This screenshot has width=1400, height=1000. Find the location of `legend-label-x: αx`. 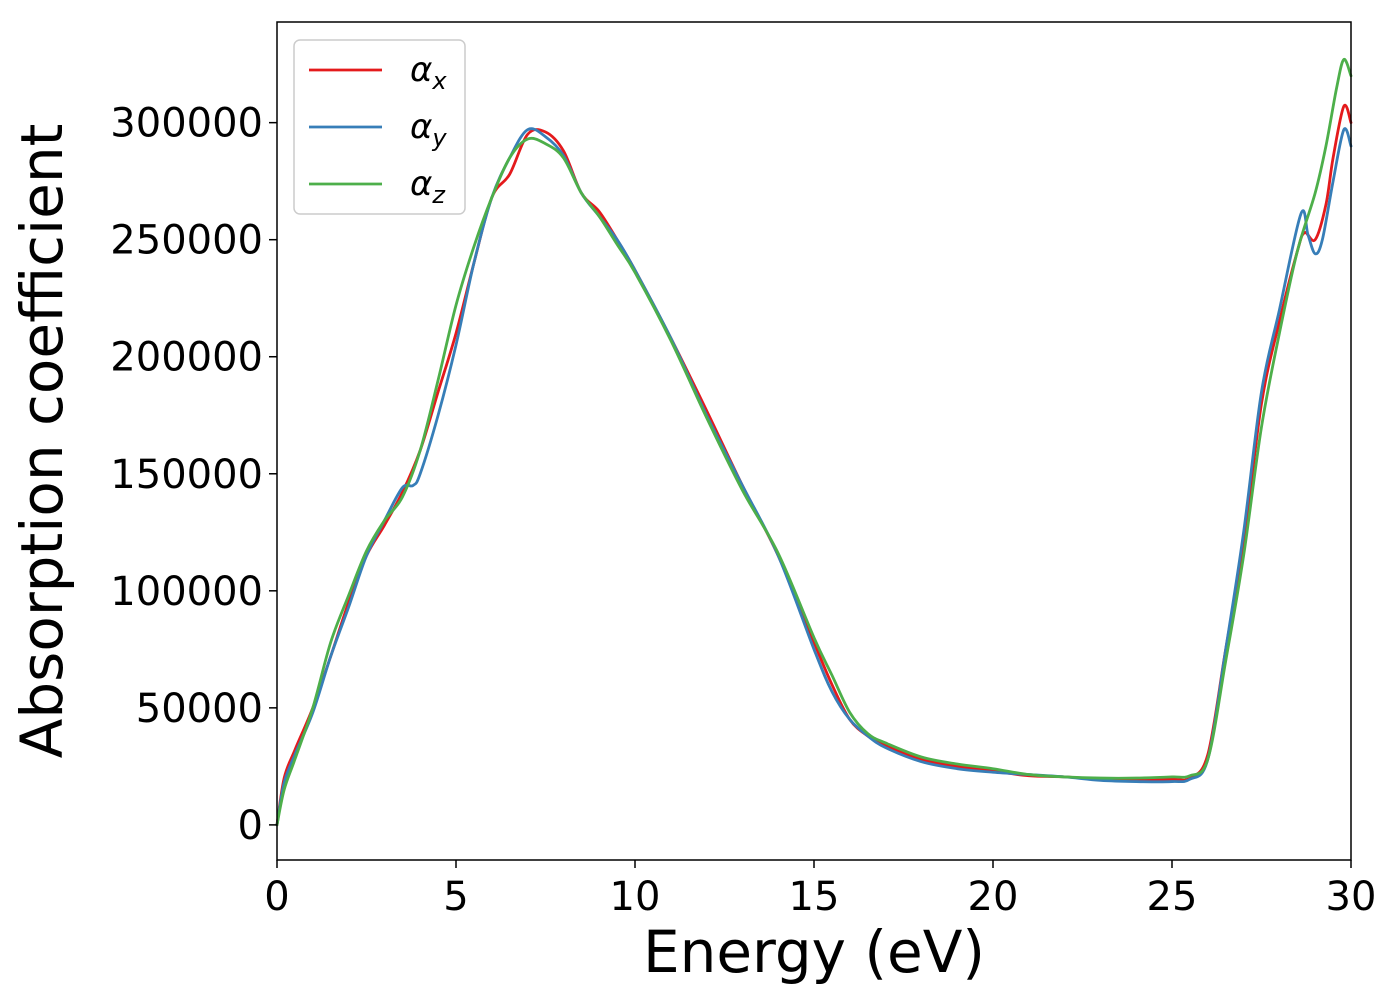

legend-label-x: αx is located at coordinates (428, 72).